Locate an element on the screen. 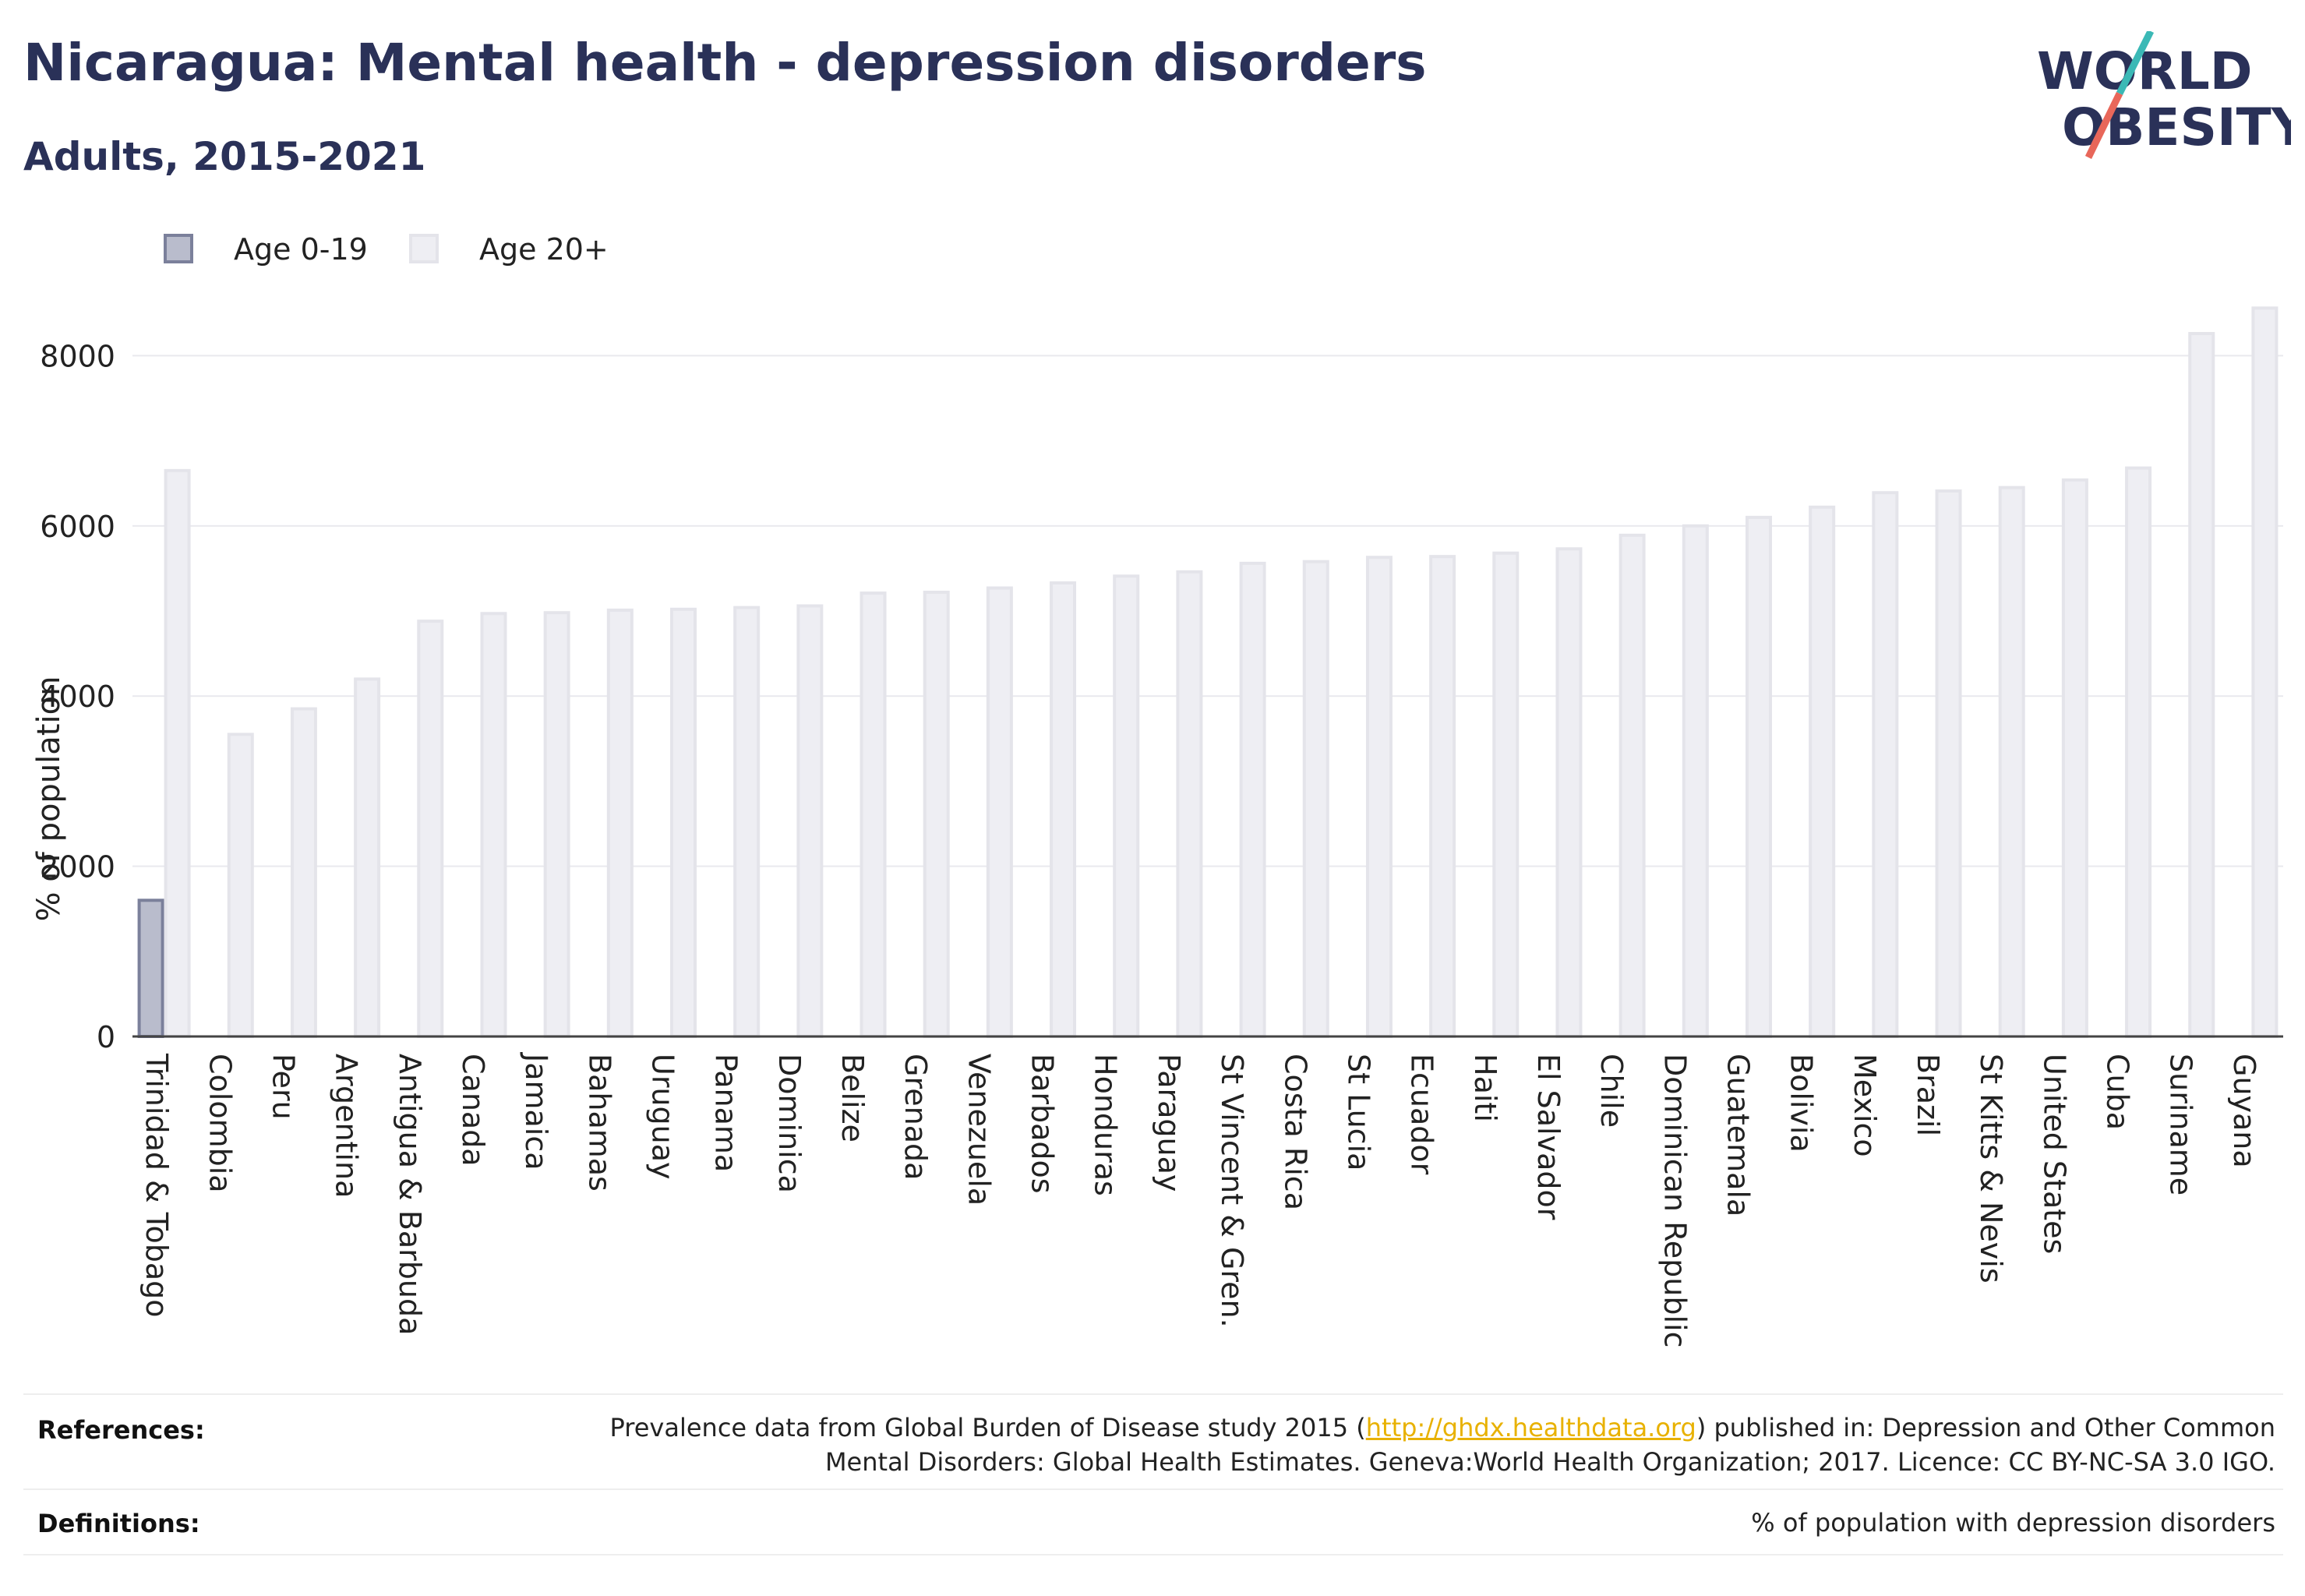 The height and width of the screenshot is (1596, 2305). x-tick-label: Haiti is located at coordinates (1485, 1088).